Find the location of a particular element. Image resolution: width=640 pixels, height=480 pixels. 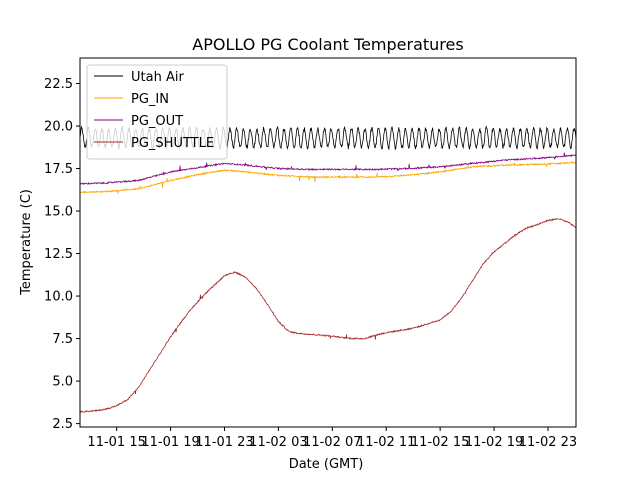

x-tick-label: 11-02 19 is located at coordinates (494, 442).